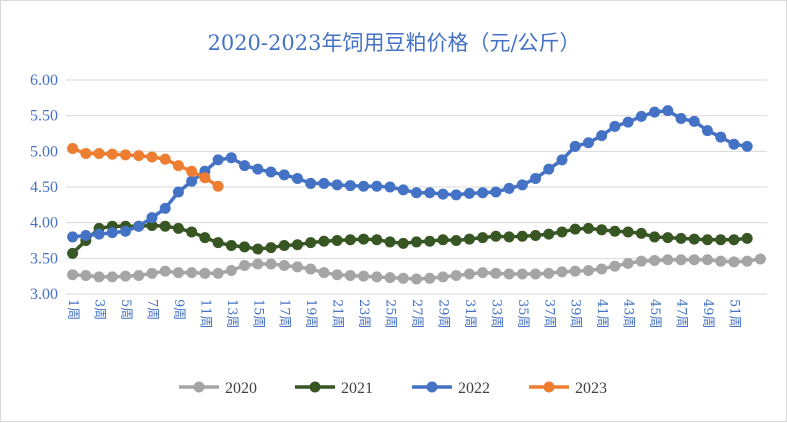 The height and width of the screenshot is (423, 787). I want to click on legend-item: 2022, so click(451, 388).